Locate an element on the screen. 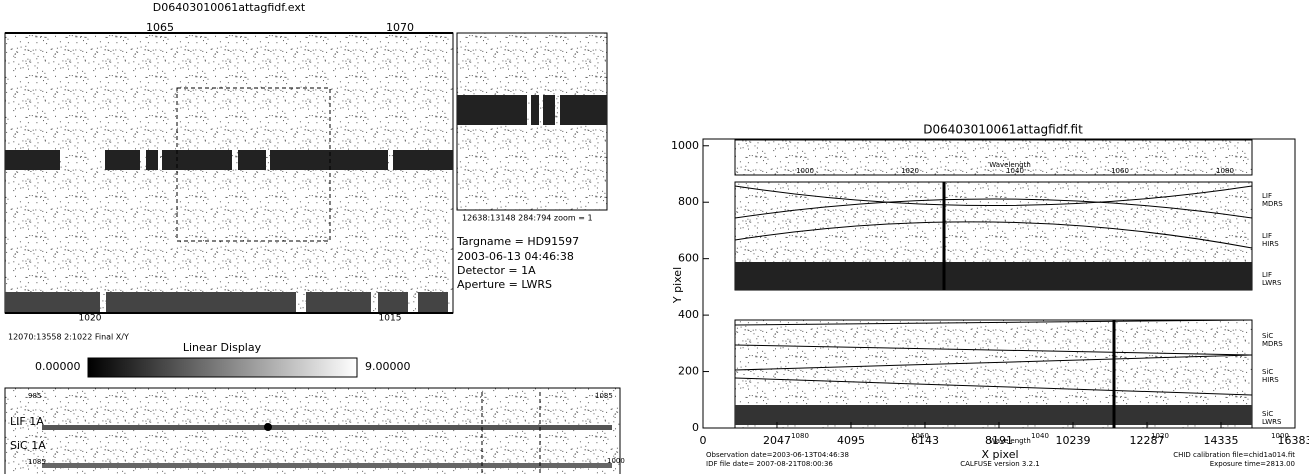  footer: IDF file date= 2007-08-21T08:00:36 is located at coordinates (769, 464).